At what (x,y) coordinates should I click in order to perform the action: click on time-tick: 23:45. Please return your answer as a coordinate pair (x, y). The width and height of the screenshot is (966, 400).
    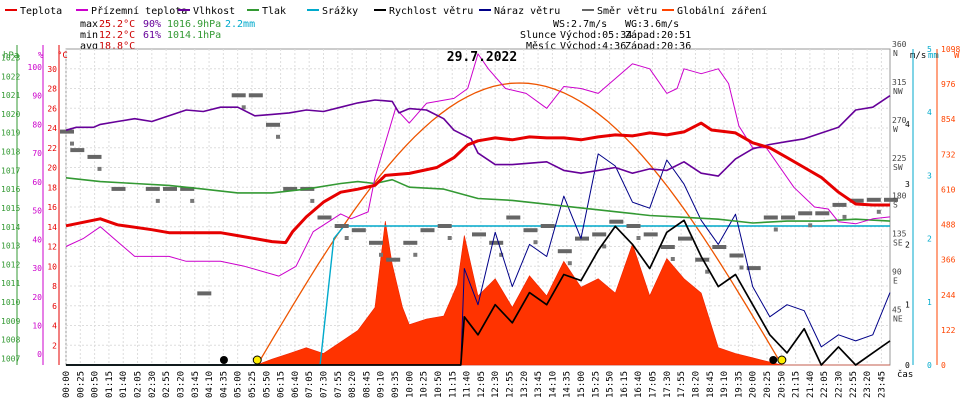
    Looking at the image, I should click on (882, 384).